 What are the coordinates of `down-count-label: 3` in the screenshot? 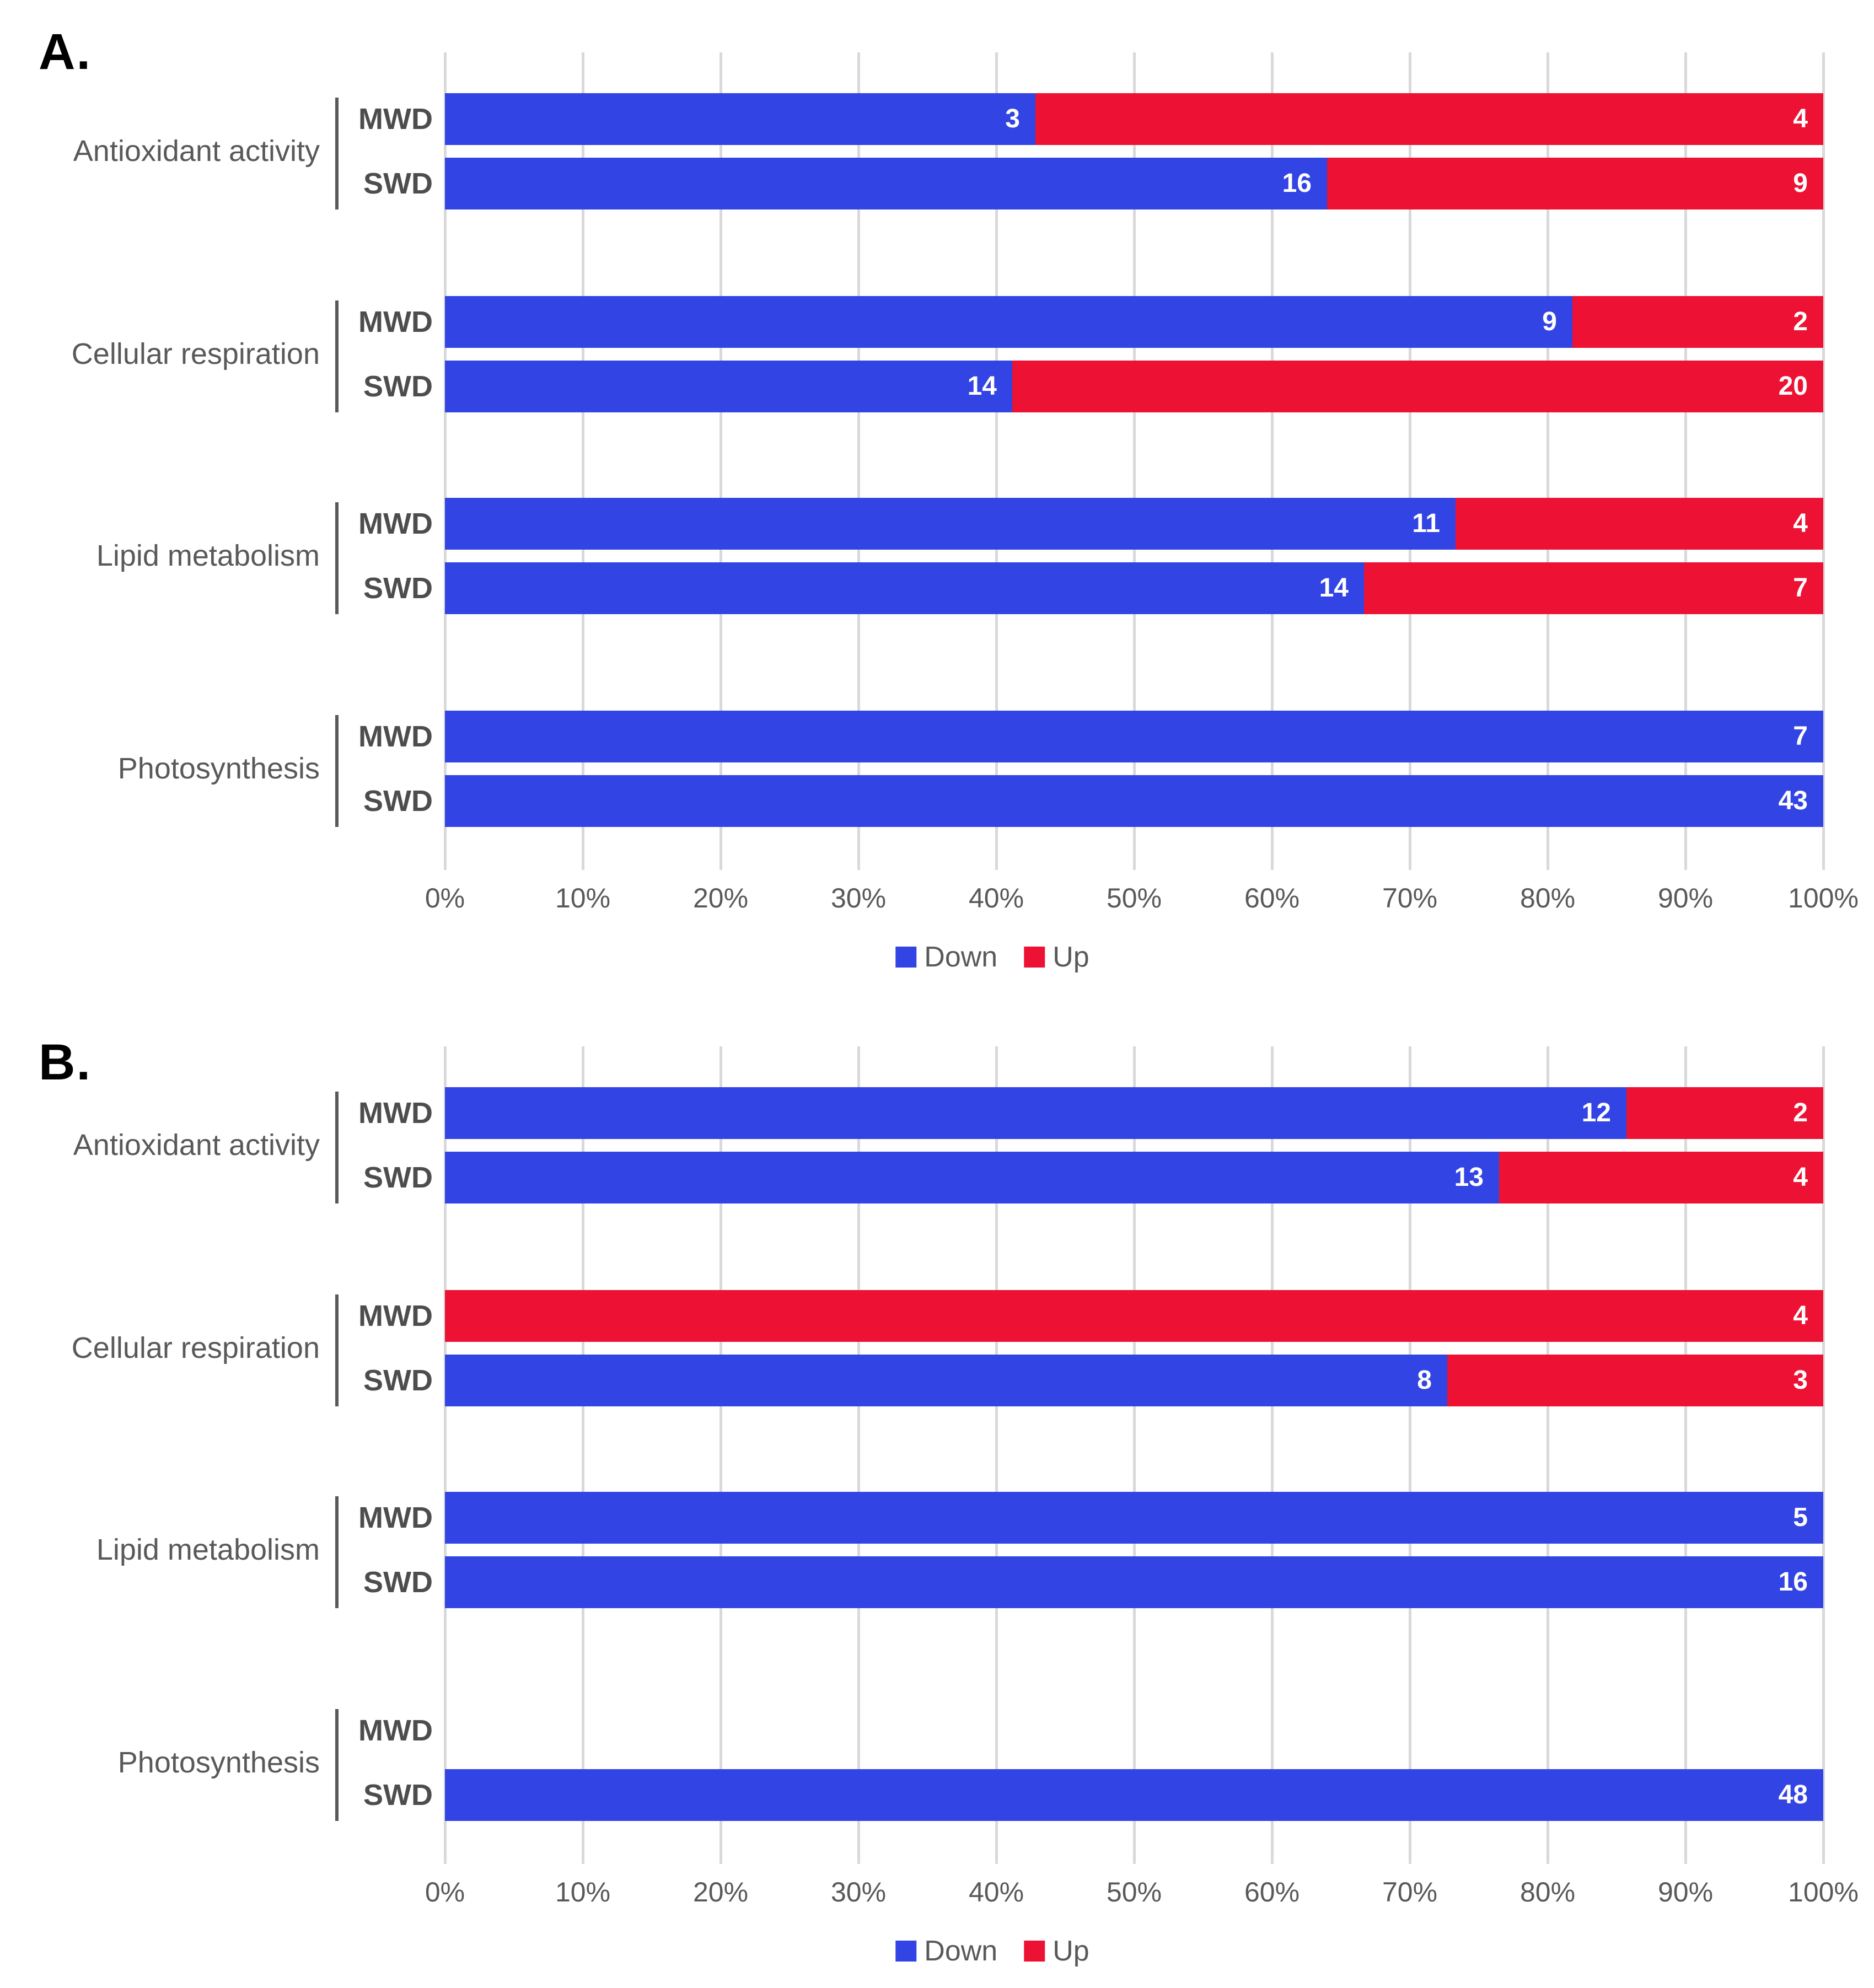 It's located at (1012, 118).